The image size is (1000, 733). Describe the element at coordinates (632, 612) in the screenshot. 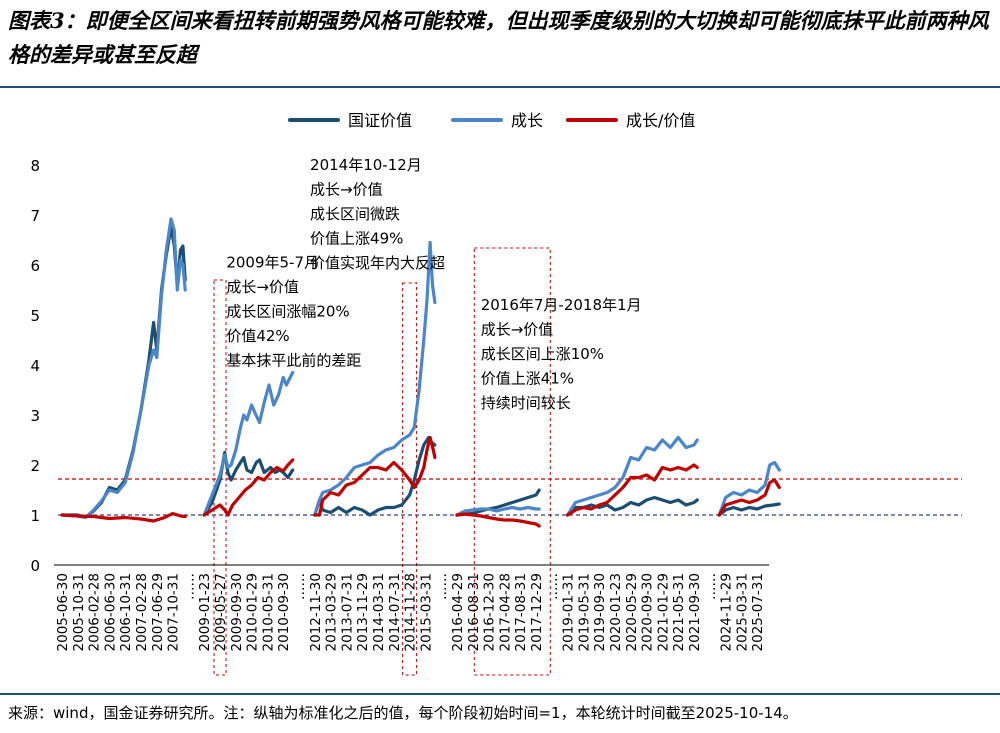

I see `x-tick-label: 2020-05-29` at that location.